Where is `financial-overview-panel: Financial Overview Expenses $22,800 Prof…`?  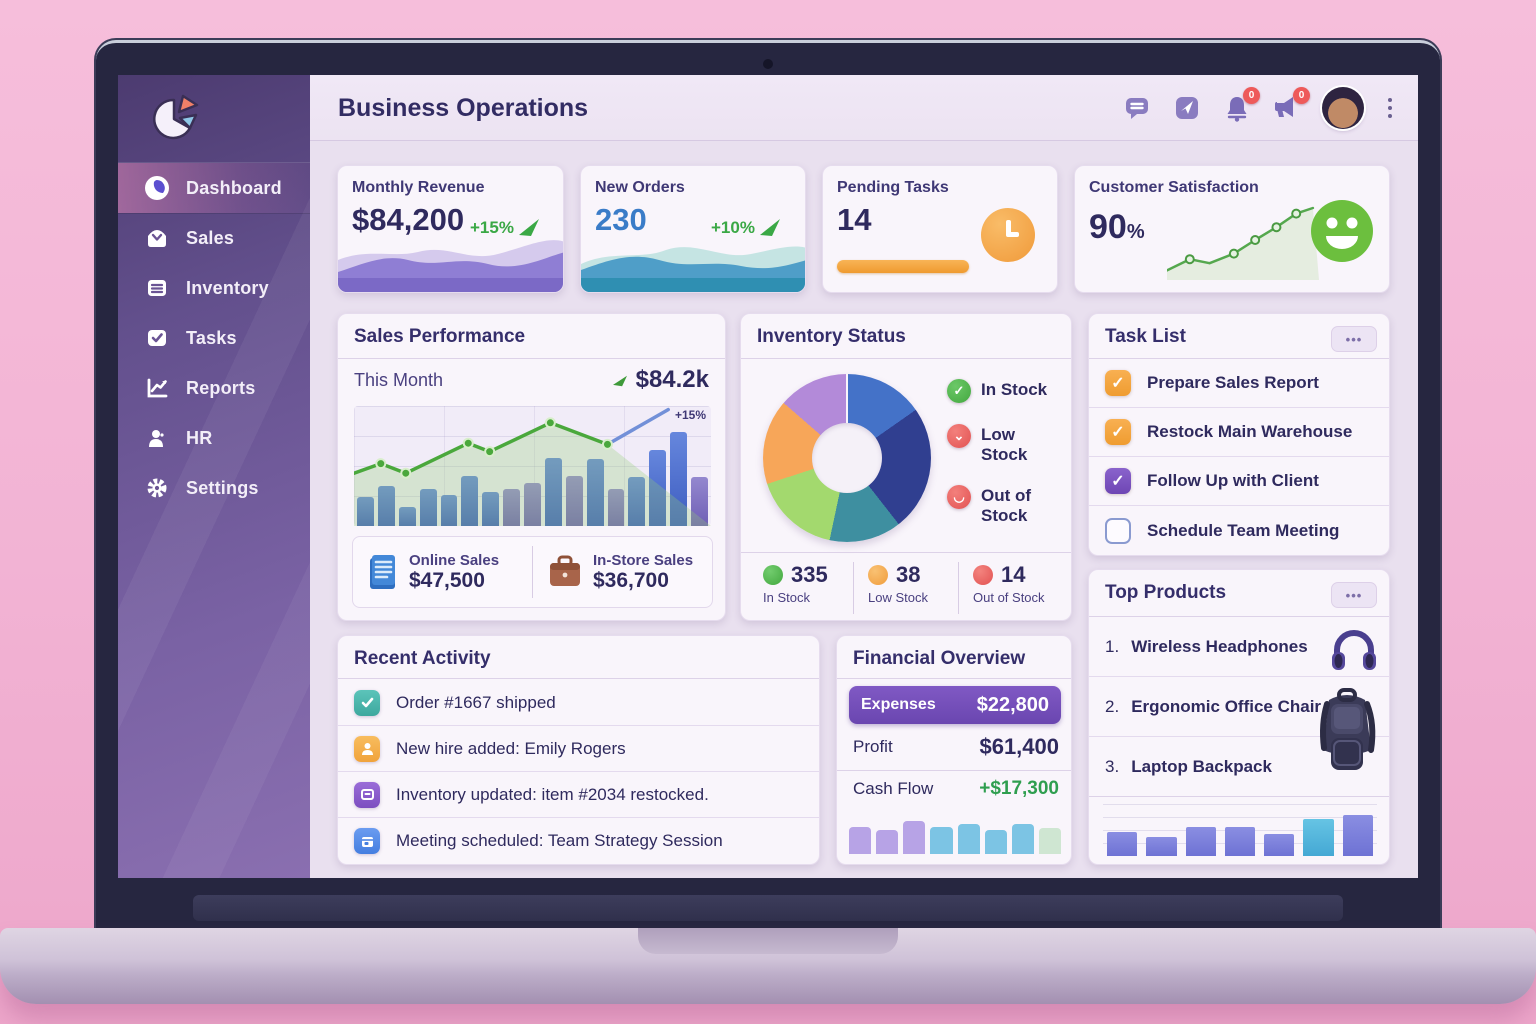
financial-overview-panel: Financial Overview Expenses $22,800 Prof… is located at coordinates (954, 750).